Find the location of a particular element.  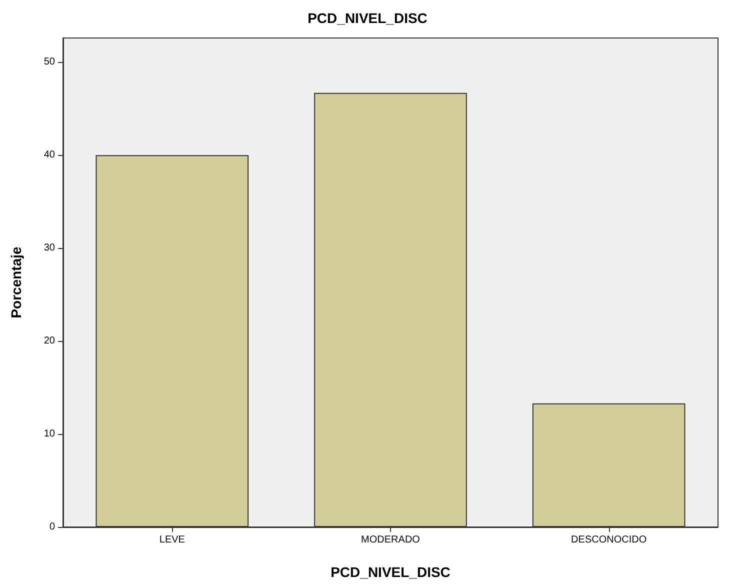

x-tick-label: MODERADO is located at coordinates (390, 540).